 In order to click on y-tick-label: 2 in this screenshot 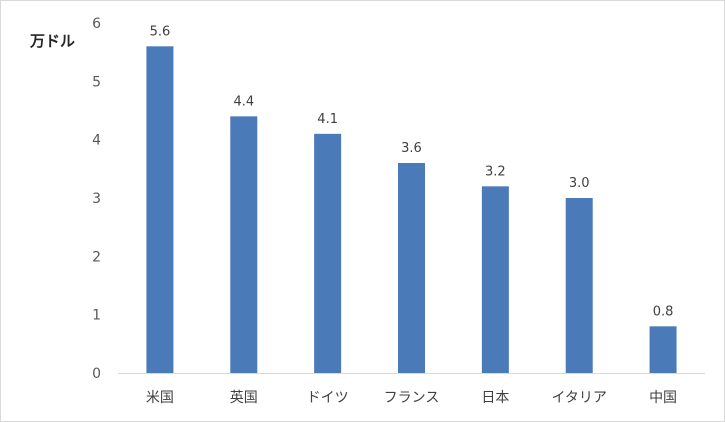, I will do `click(96, 257)`.